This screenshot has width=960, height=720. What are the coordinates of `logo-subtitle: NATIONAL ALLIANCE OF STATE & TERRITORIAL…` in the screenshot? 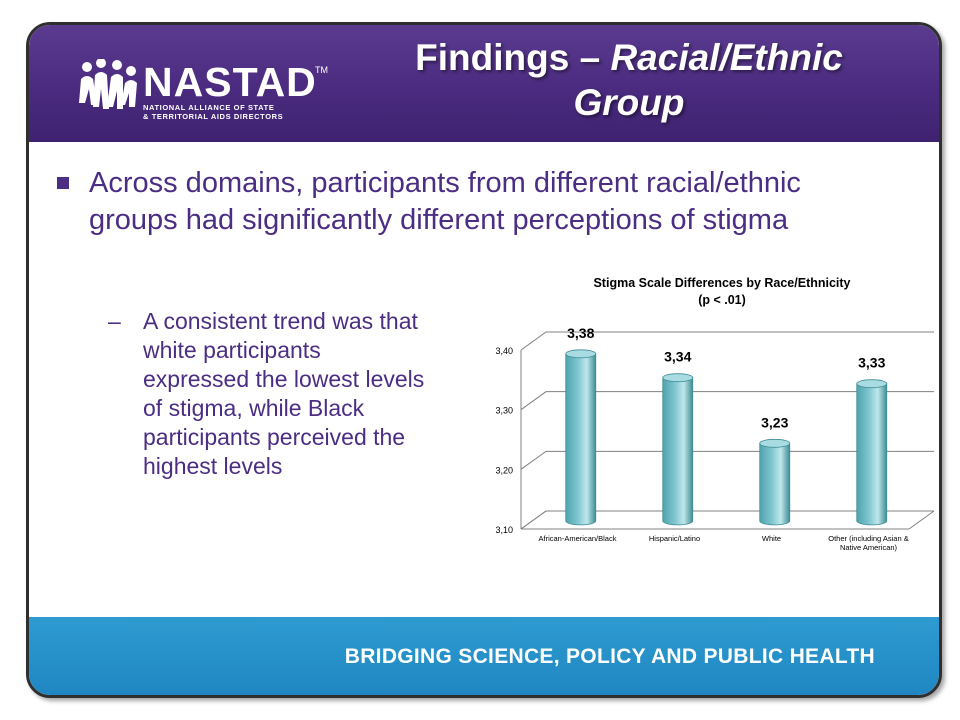 It's located at (213, 112).